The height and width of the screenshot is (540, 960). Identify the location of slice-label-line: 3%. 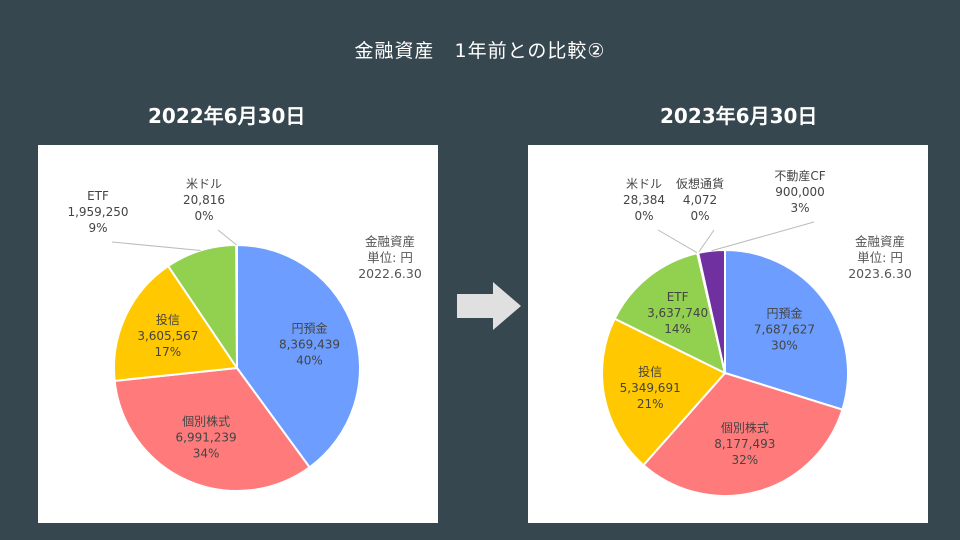
(799, 208).